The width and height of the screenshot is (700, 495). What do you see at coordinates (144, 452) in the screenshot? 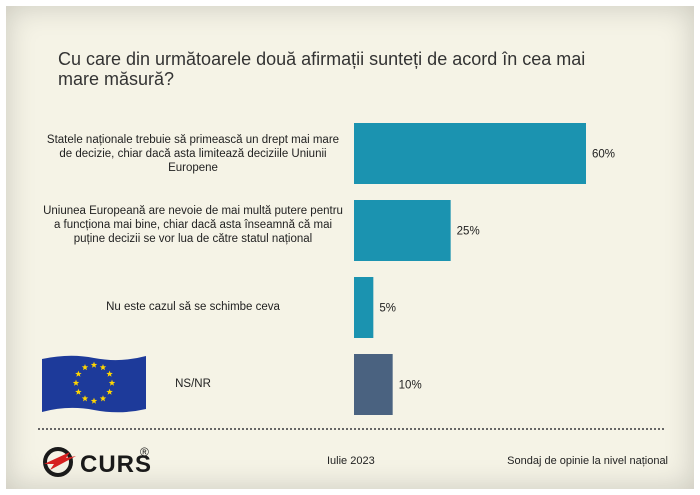
I see `logo-registered-mark: ®` at bounding box center [144, 452].